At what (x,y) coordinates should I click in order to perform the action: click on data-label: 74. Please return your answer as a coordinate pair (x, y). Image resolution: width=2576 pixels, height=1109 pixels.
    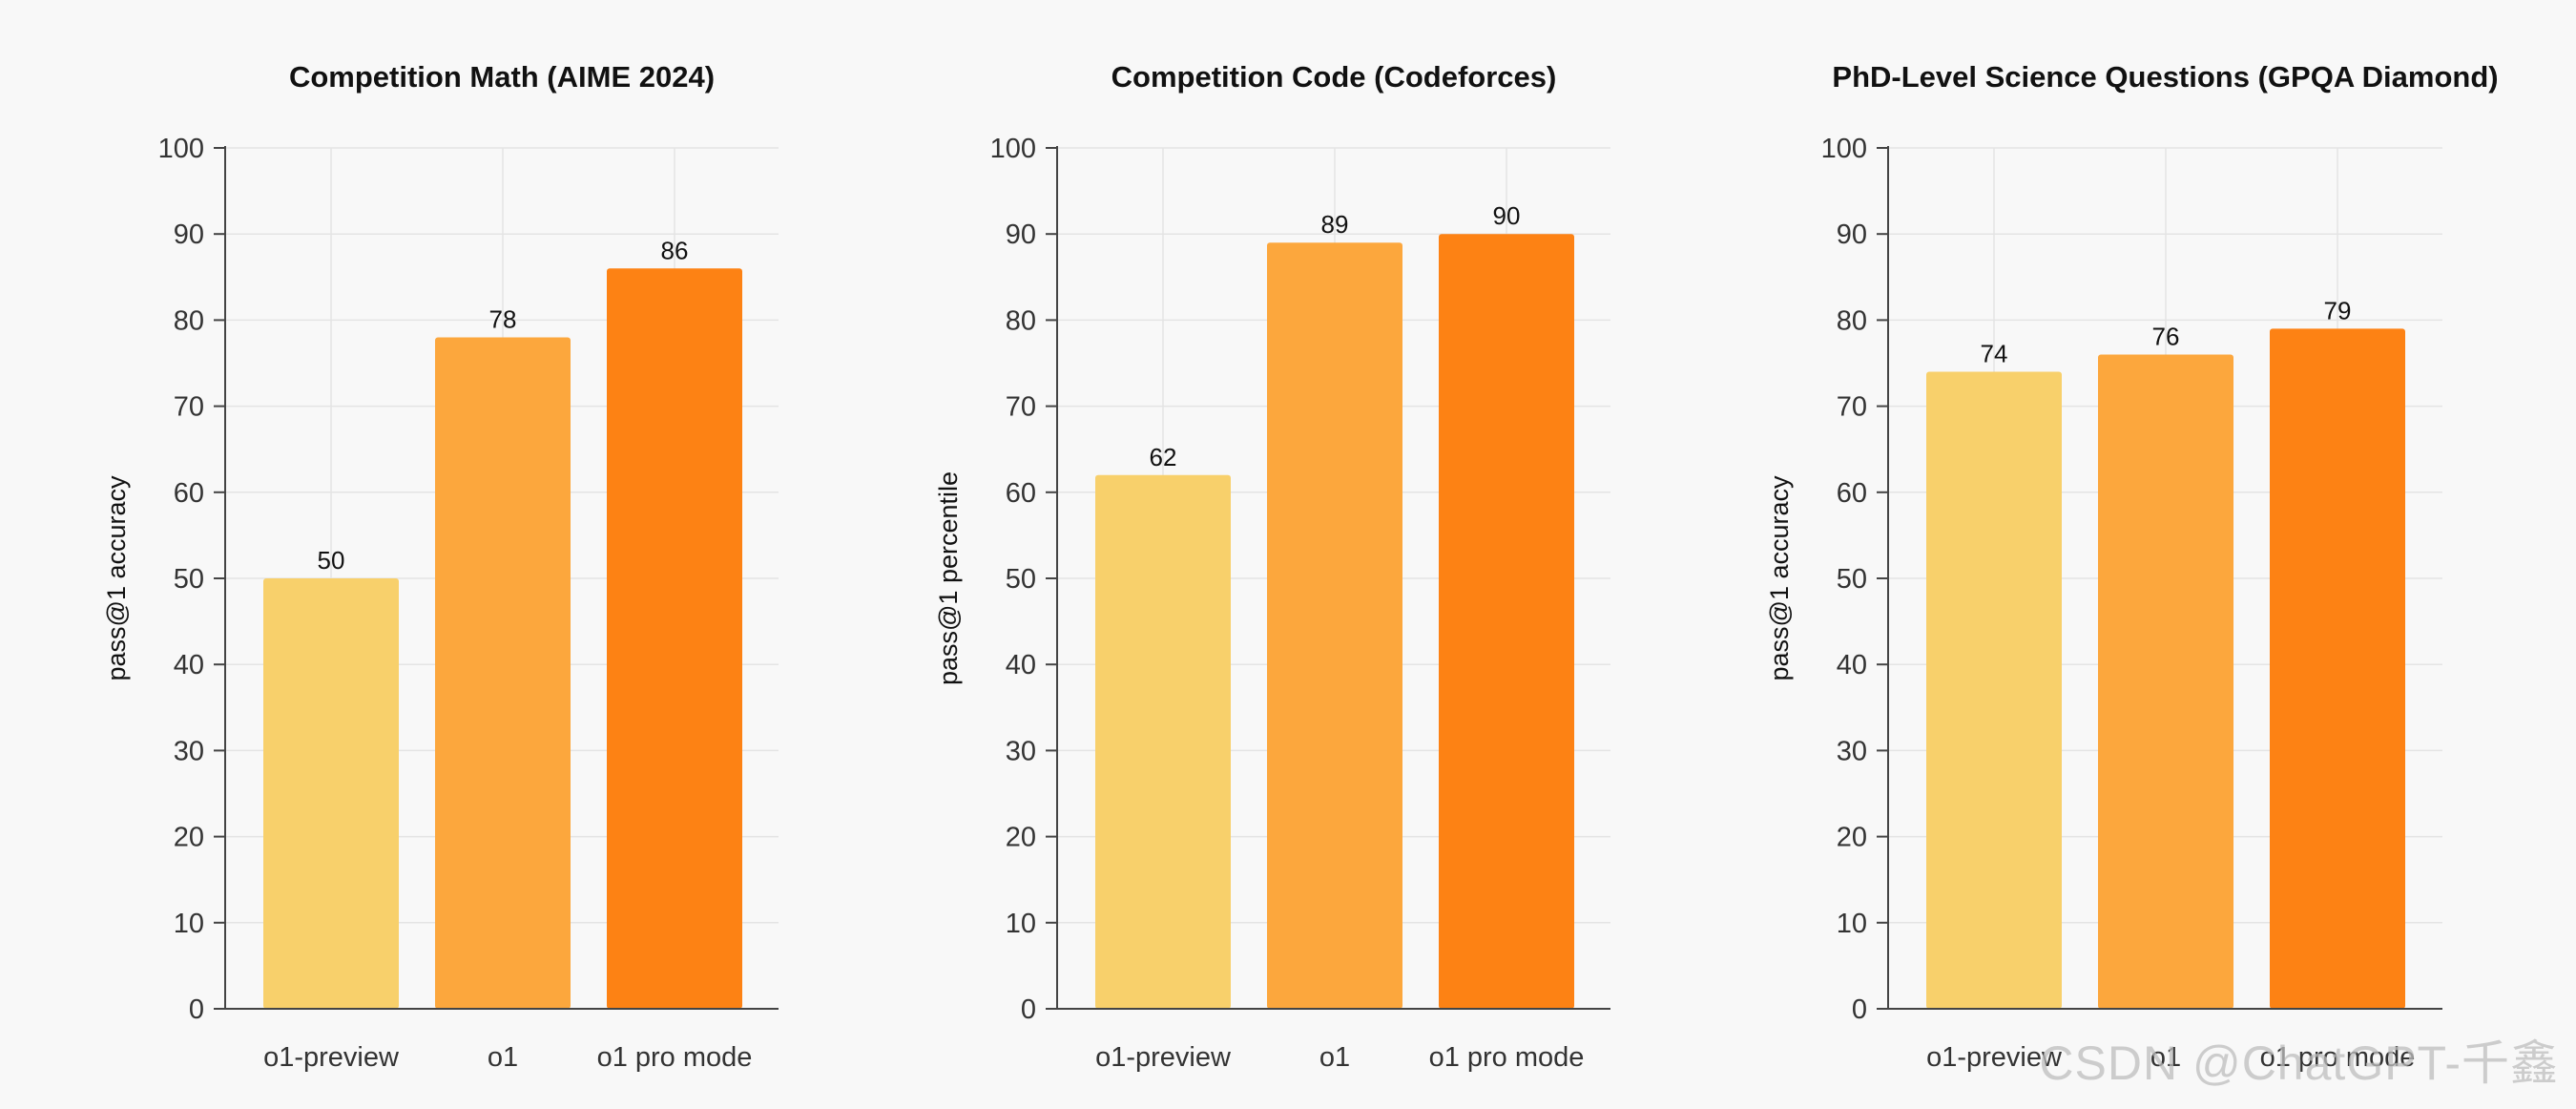
    Looking at the image, I should click on (1994, 354).